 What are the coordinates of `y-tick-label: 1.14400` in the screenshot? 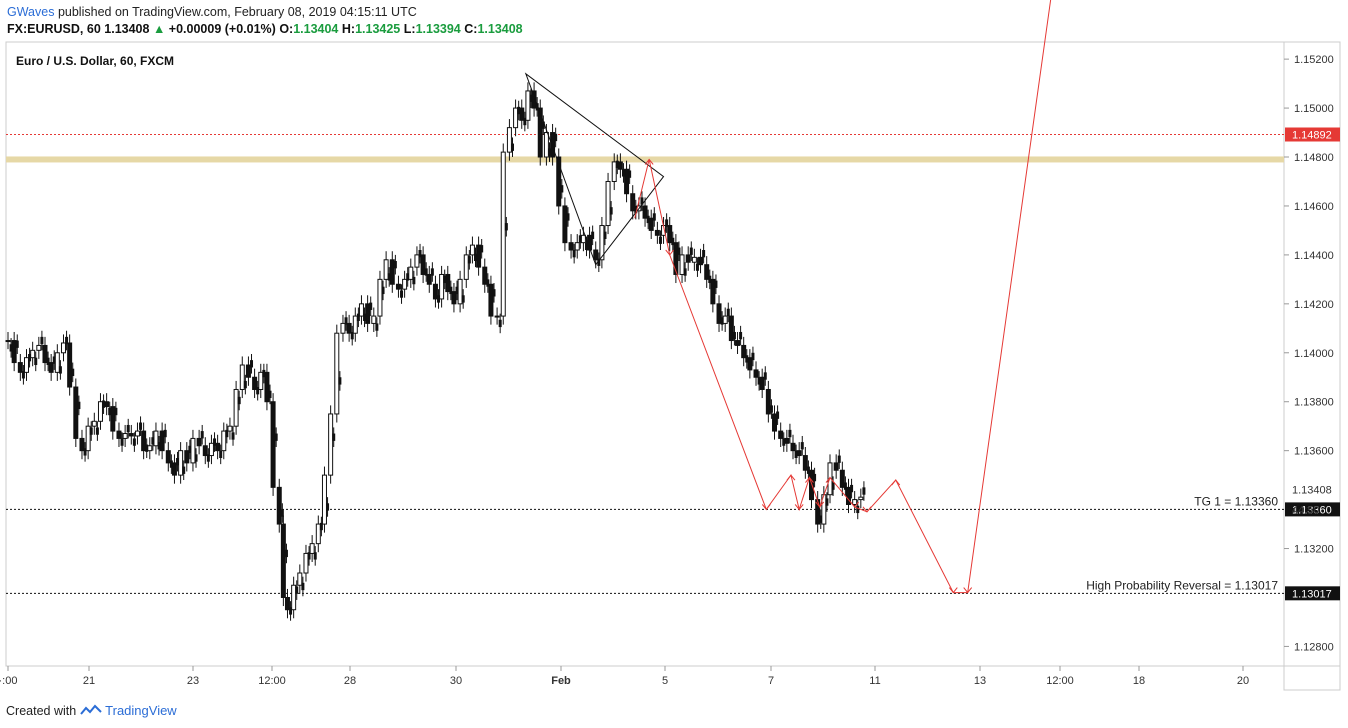 It's located at (1314, 256).